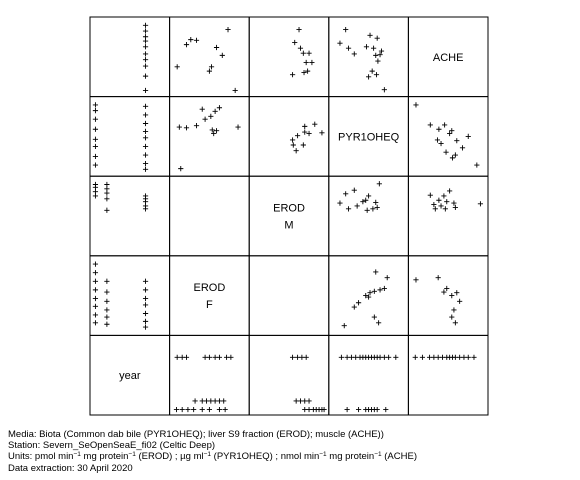 The height and width of the screenshot is (480, 580). What do you see at coordinates (368, 216) in the screenshot?
I see `matrix-cell-r2-c3` at bounding box center [368, 216].